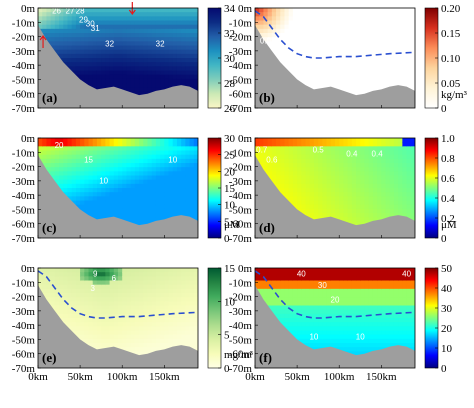 The width and height of the screenshot is (474, 408). I want to click on contour-label: 0.7, so click(262, 149).